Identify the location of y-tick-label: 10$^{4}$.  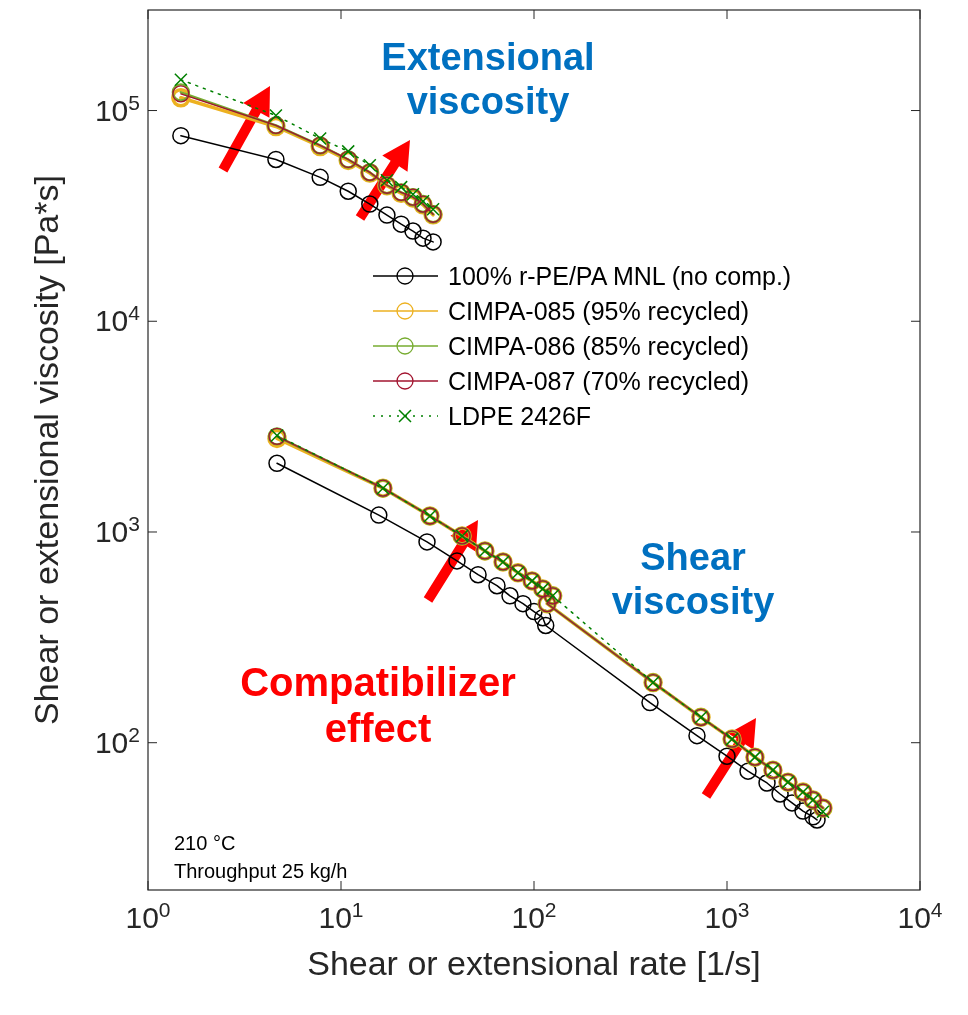
(117, 319).